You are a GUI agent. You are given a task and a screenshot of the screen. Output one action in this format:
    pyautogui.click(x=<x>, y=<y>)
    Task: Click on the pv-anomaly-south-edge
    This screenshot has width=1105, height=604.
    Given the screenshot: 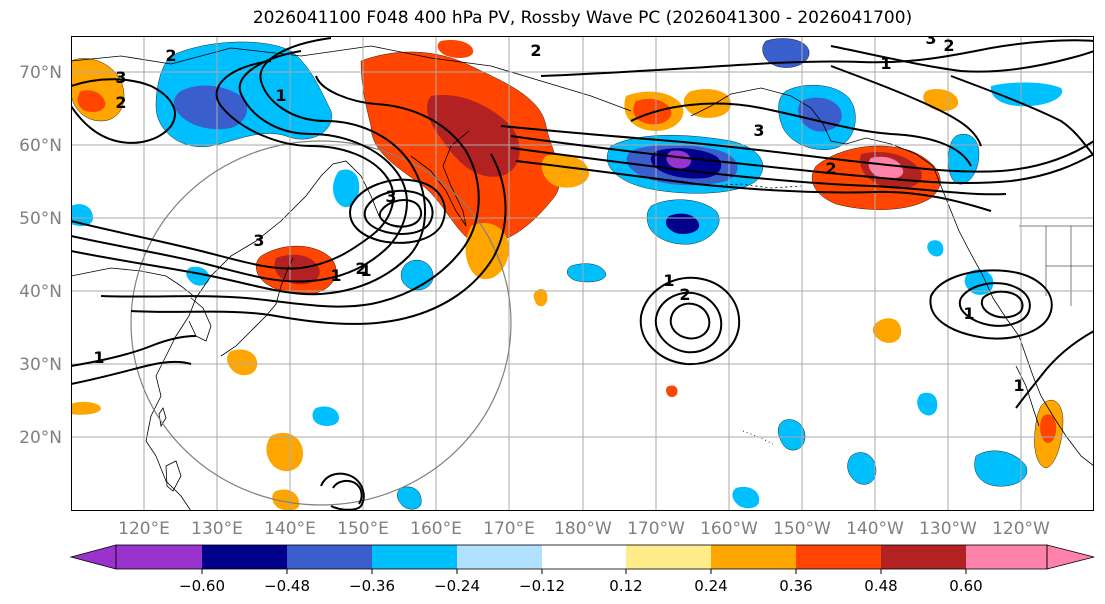 What is the action you would take?
    pyautogui.click(x=286, y=500)
    